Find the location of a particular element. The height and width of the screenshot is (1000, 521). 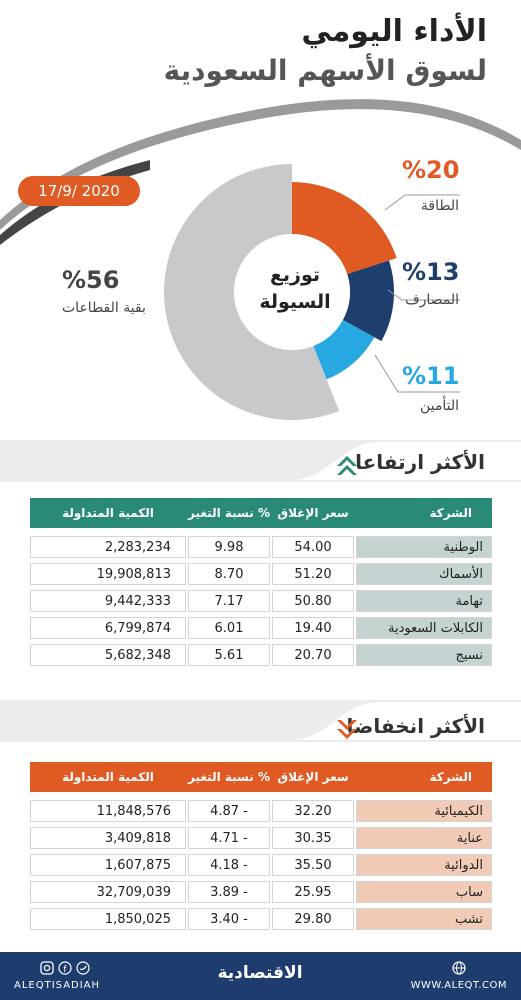

close-cell: 35.50 is located at coordinates (313, 865).